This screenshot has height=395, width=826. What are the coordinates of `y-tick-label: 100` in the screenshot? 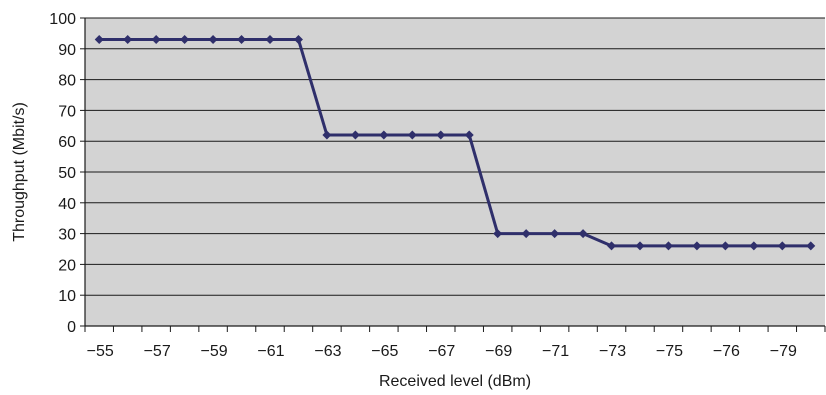 It's located at (62, 19).